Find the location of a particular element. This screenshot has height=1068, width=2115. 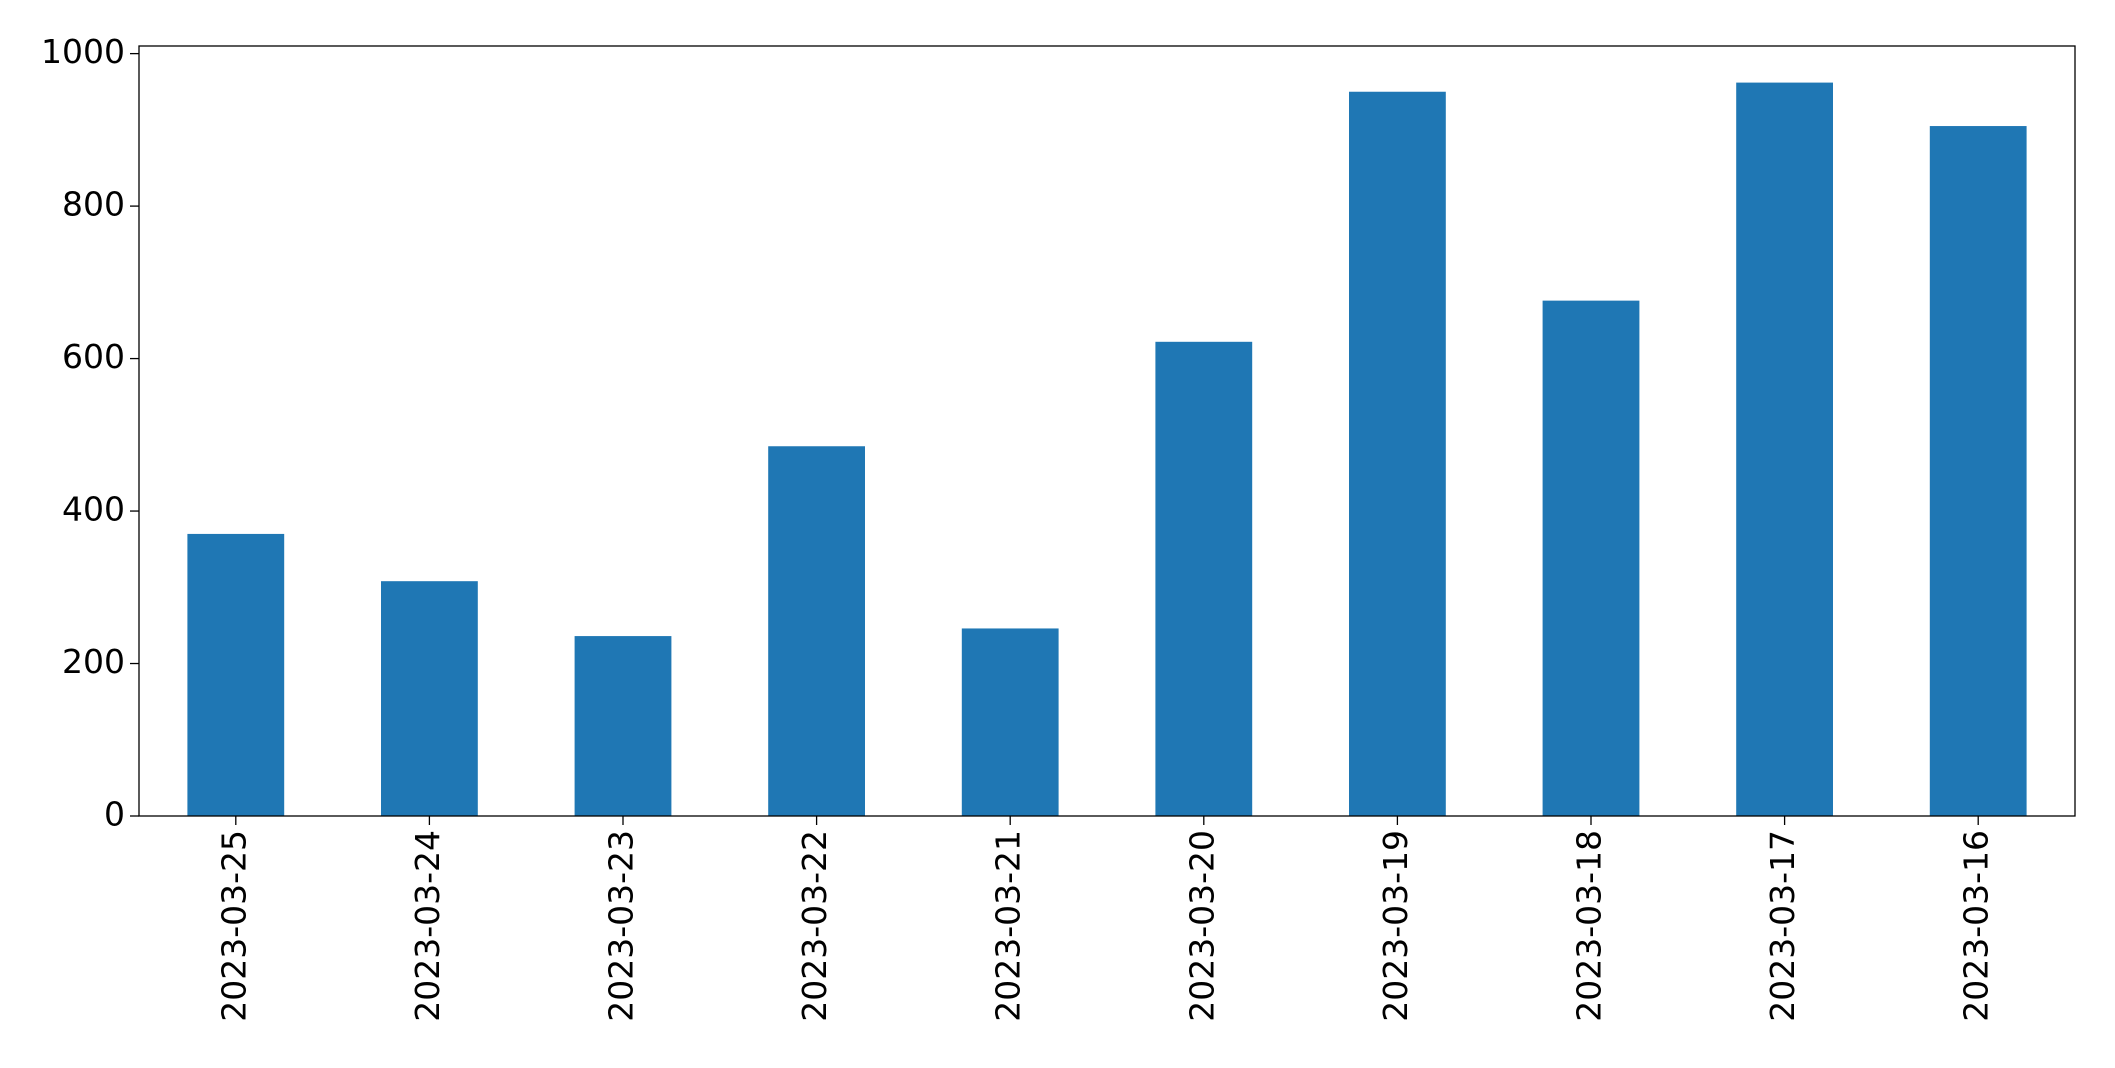

x-tick-label: 2023-03-25 is located at coordinates (233, 926).